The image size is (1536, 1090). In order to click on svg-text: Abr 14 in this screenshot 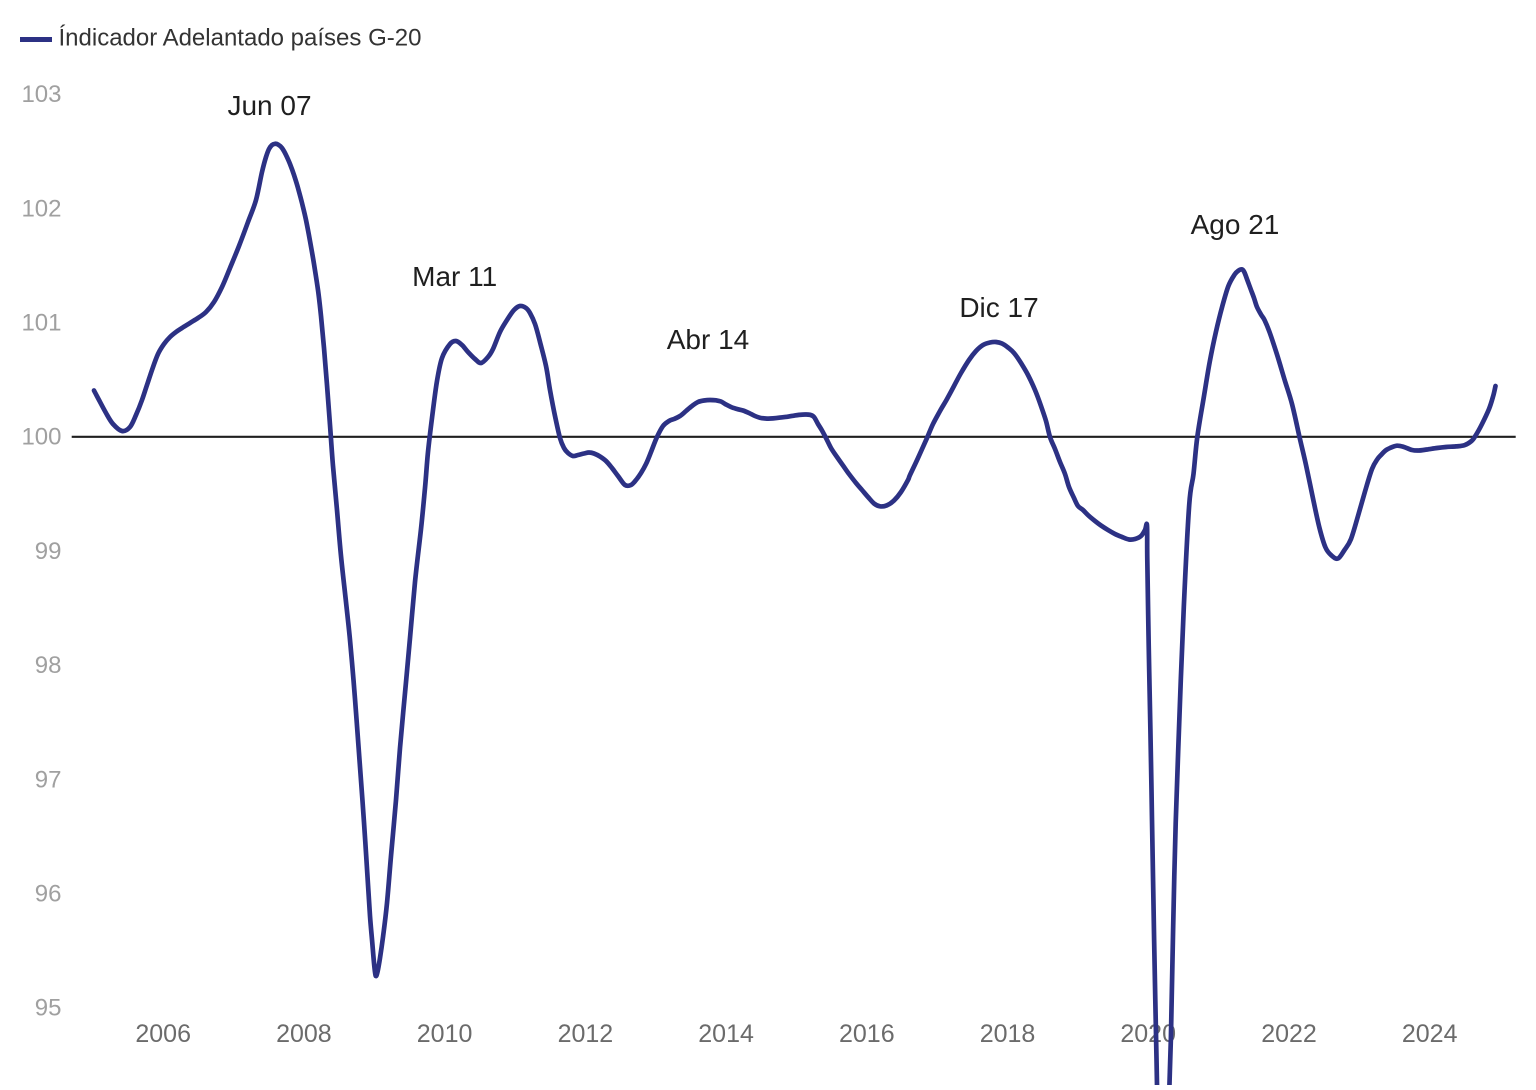, I will do `click(708, 339)`.